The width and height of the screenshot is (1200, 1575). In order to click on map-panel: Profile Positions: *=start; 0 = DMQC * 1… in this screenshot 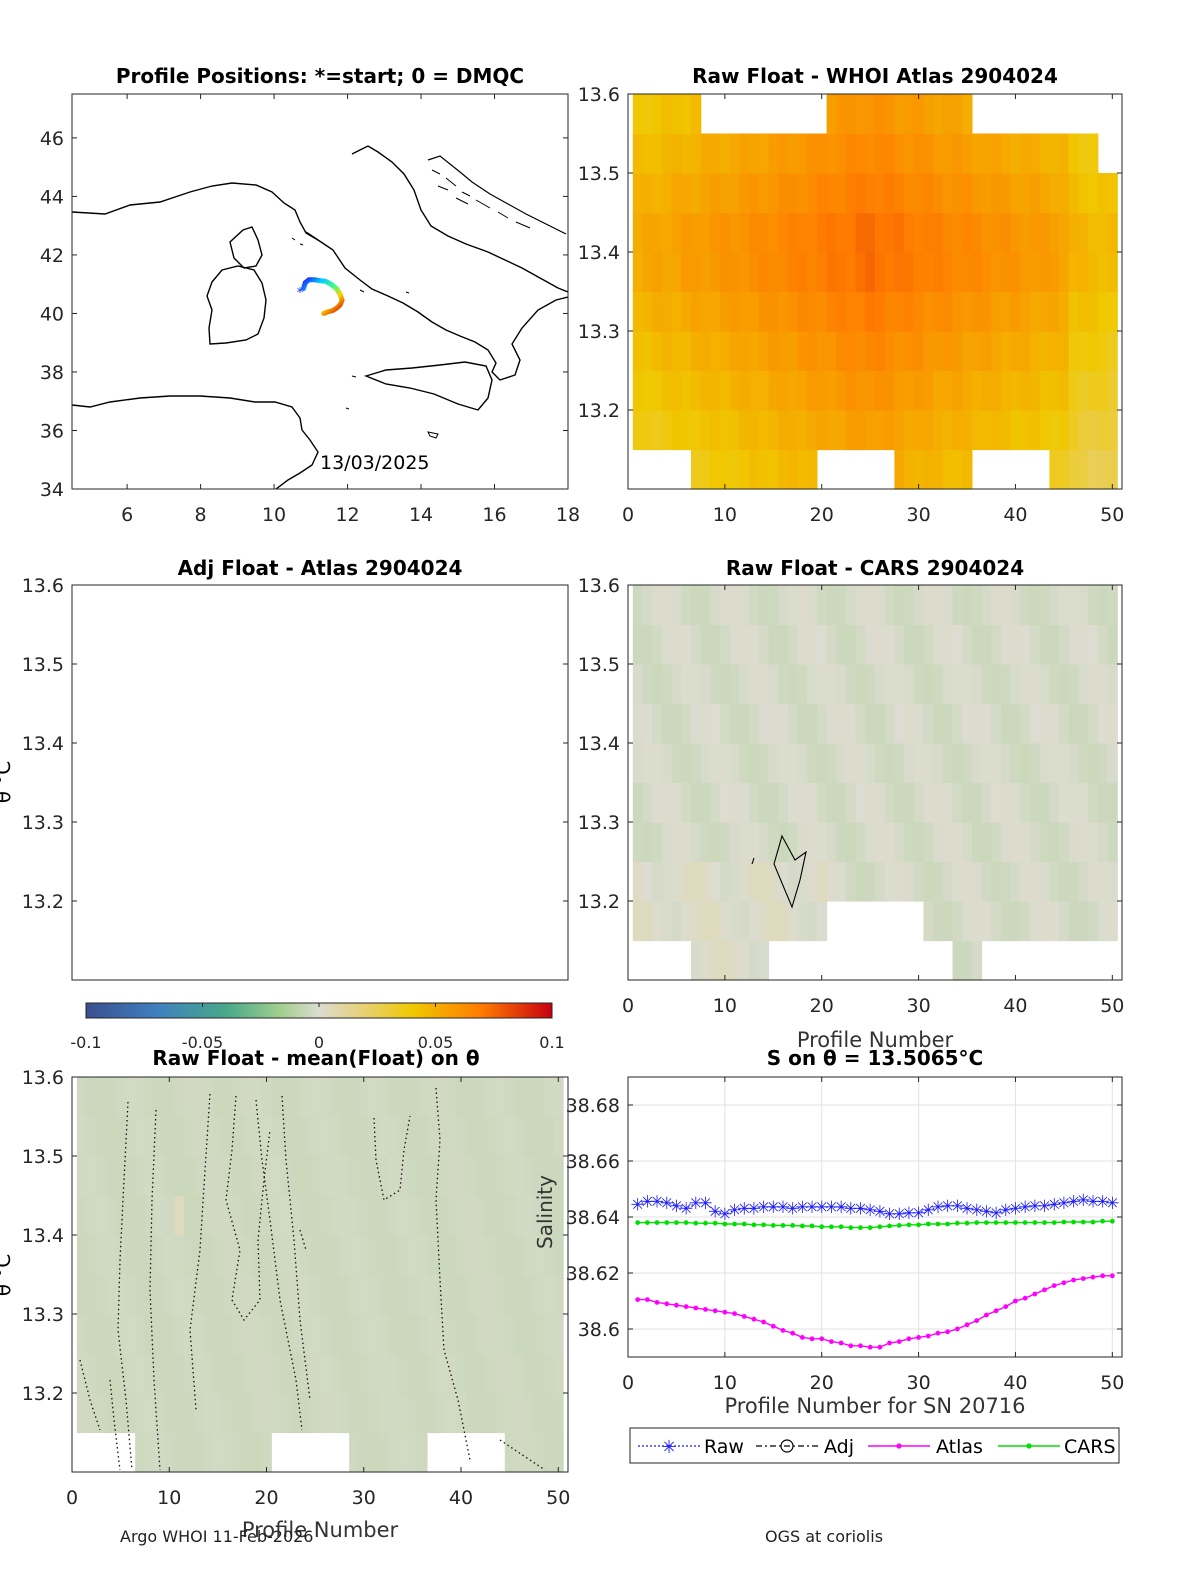, I will do `click(310, 295)`.